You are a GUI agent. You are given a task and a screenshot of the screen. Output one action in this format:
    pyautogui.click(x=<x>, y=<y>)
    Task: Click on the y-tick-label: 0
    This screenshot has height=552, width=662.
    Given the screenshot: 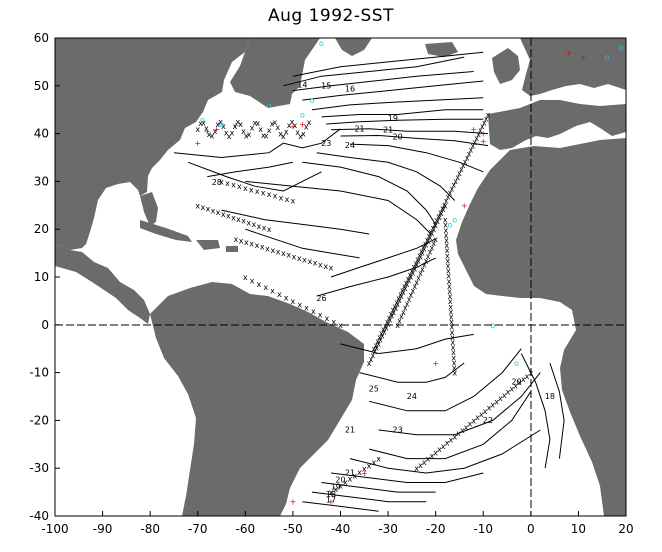 What is the action you would take?
    pyautogui.click(x=45, y=325)
    